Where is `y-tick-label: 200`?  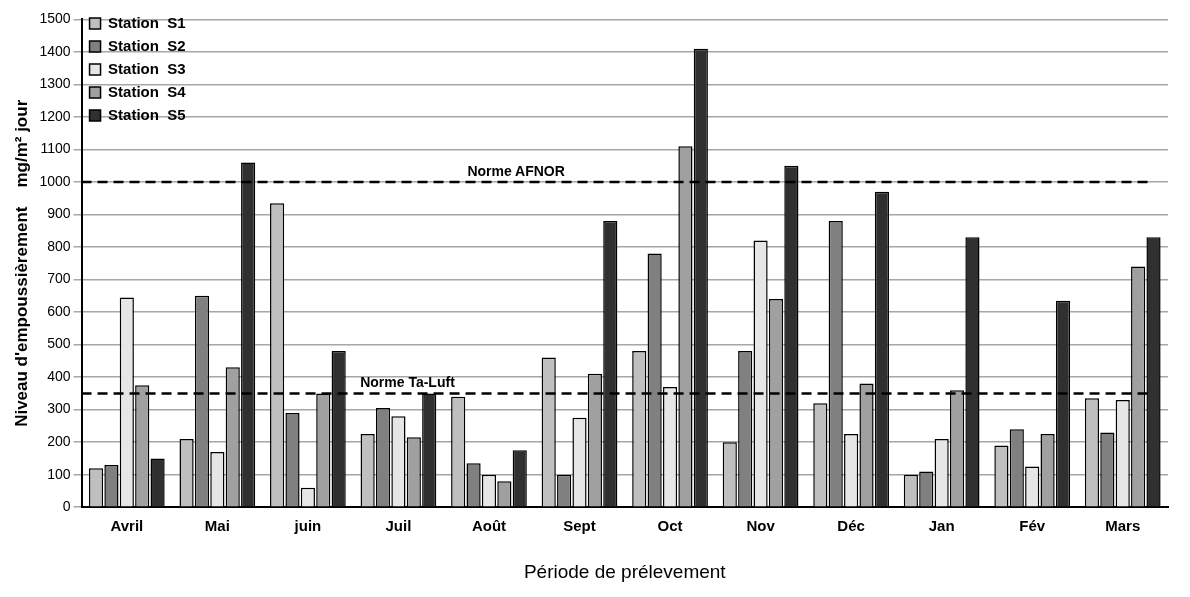 y-tick-label: 200 is located at coordinates (59, 441).